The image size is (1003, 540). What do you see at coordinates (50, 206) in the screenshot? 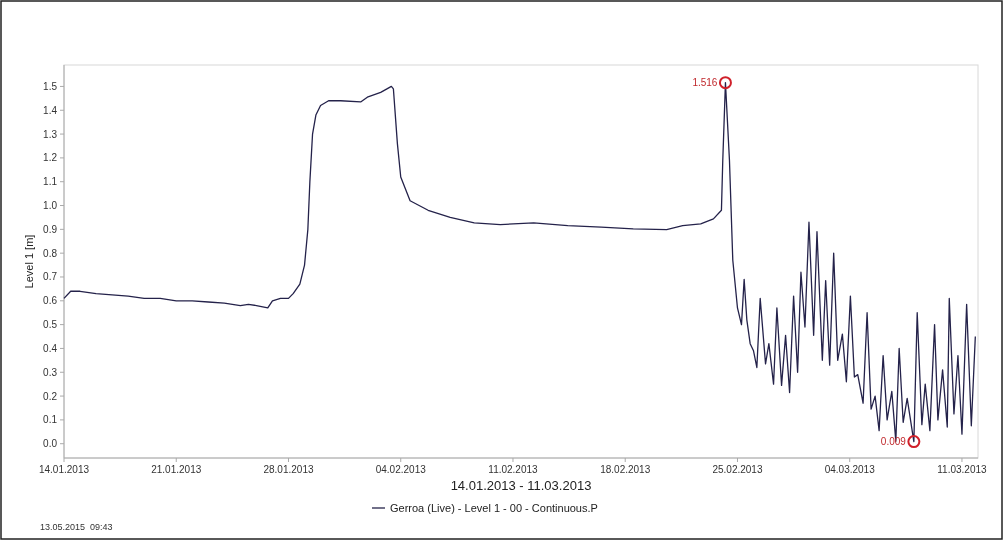
I see `y-tick-label: 1.0` at bounding box center [50, 206].